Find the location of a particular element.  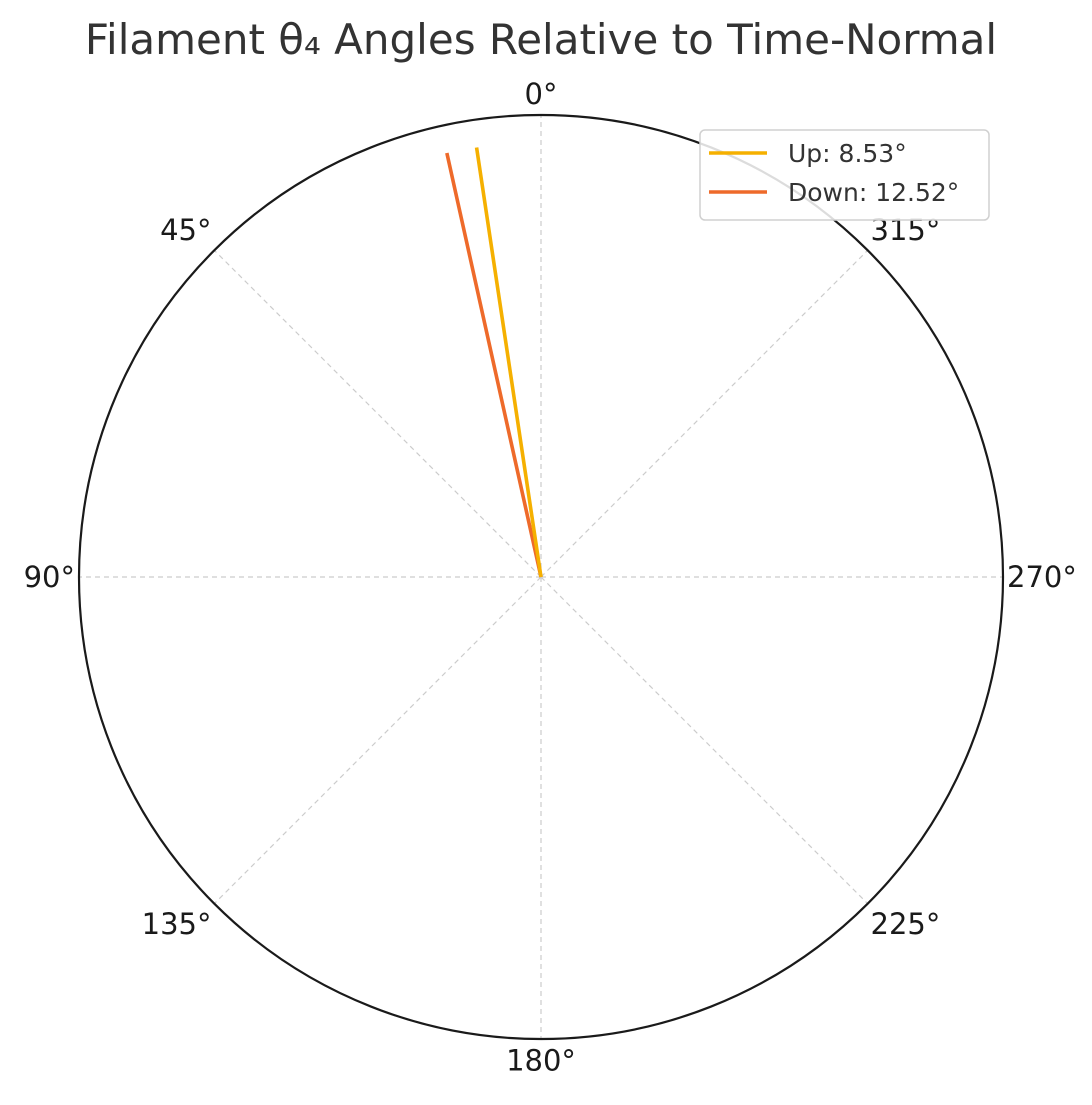

tick-label-270: 270° is located at coordinates (1042, 577).